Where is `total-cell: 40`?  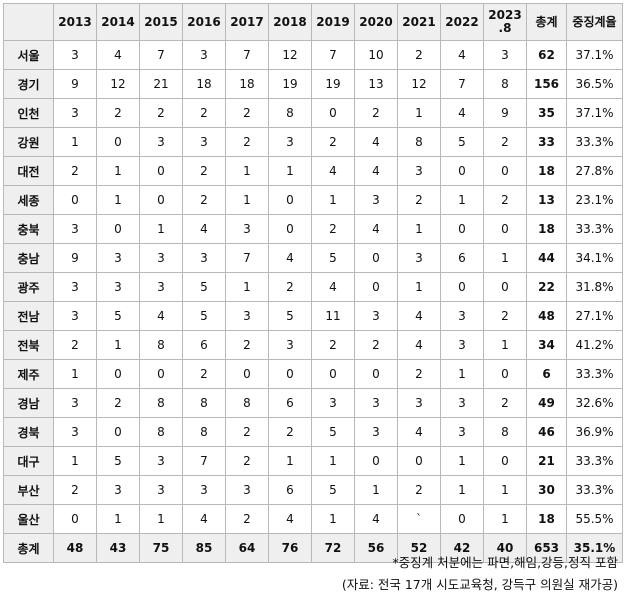 total-cell: 40 is located at coordinates (505, 548).